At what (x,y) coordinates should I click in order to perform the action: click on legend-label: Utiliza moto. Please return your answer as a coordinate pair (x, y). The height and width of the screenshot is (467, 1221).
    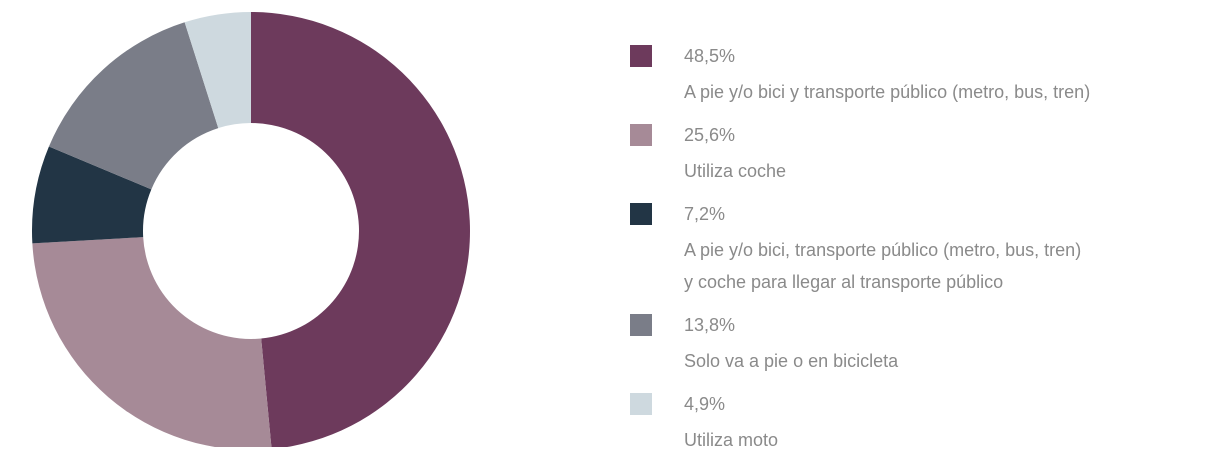
    Looking at the image, I should click on (731, 440).